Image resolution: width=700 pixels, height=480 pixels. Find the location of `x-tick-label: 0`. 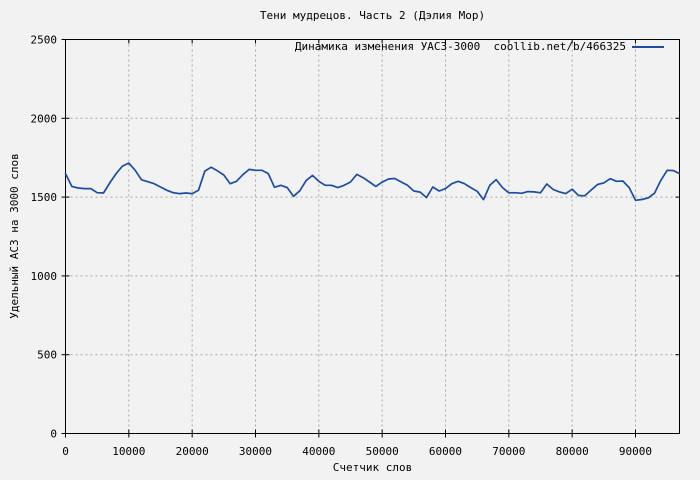

x-tick-label: 0 is located at coordinates (65, 451).